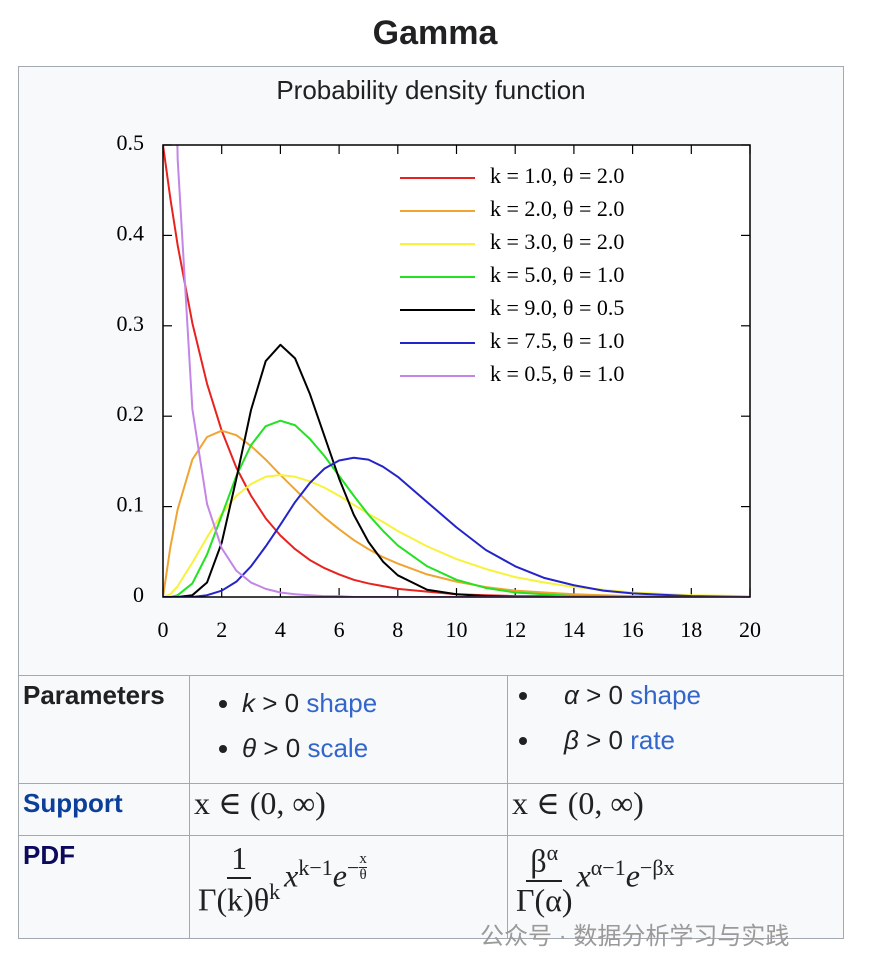 Image resolution: width=870 pixels, height=967 pixels. What do you see at coordinates (131, 232) in the screenshot?
I see `y-tick-label: 0.4` at bounding box center [131, 232].